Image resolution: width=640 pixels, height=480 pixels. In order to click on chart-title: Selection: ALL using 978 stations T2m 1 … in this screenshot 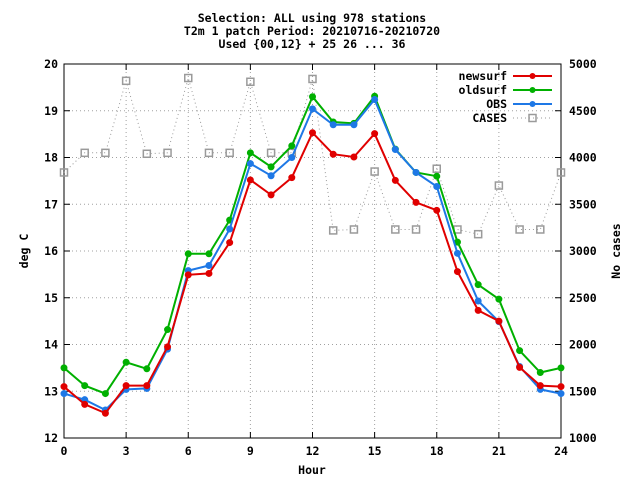, I will do `click(312, 31)`.